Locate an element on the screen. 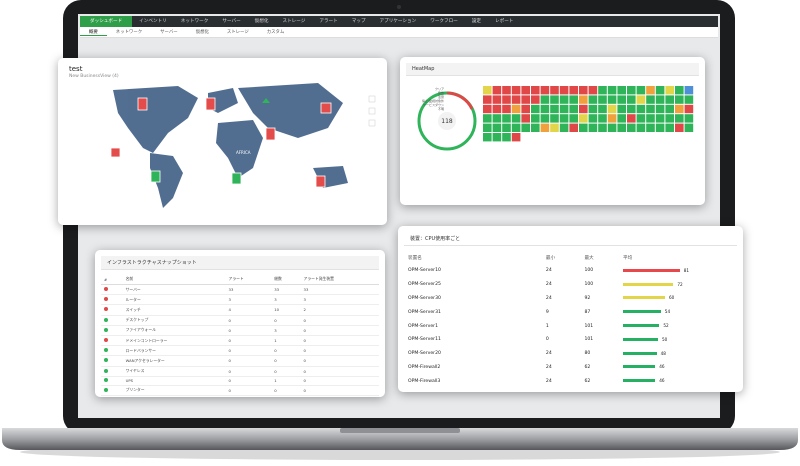  nav-tab: マップ is located at coordinates (358, 21).